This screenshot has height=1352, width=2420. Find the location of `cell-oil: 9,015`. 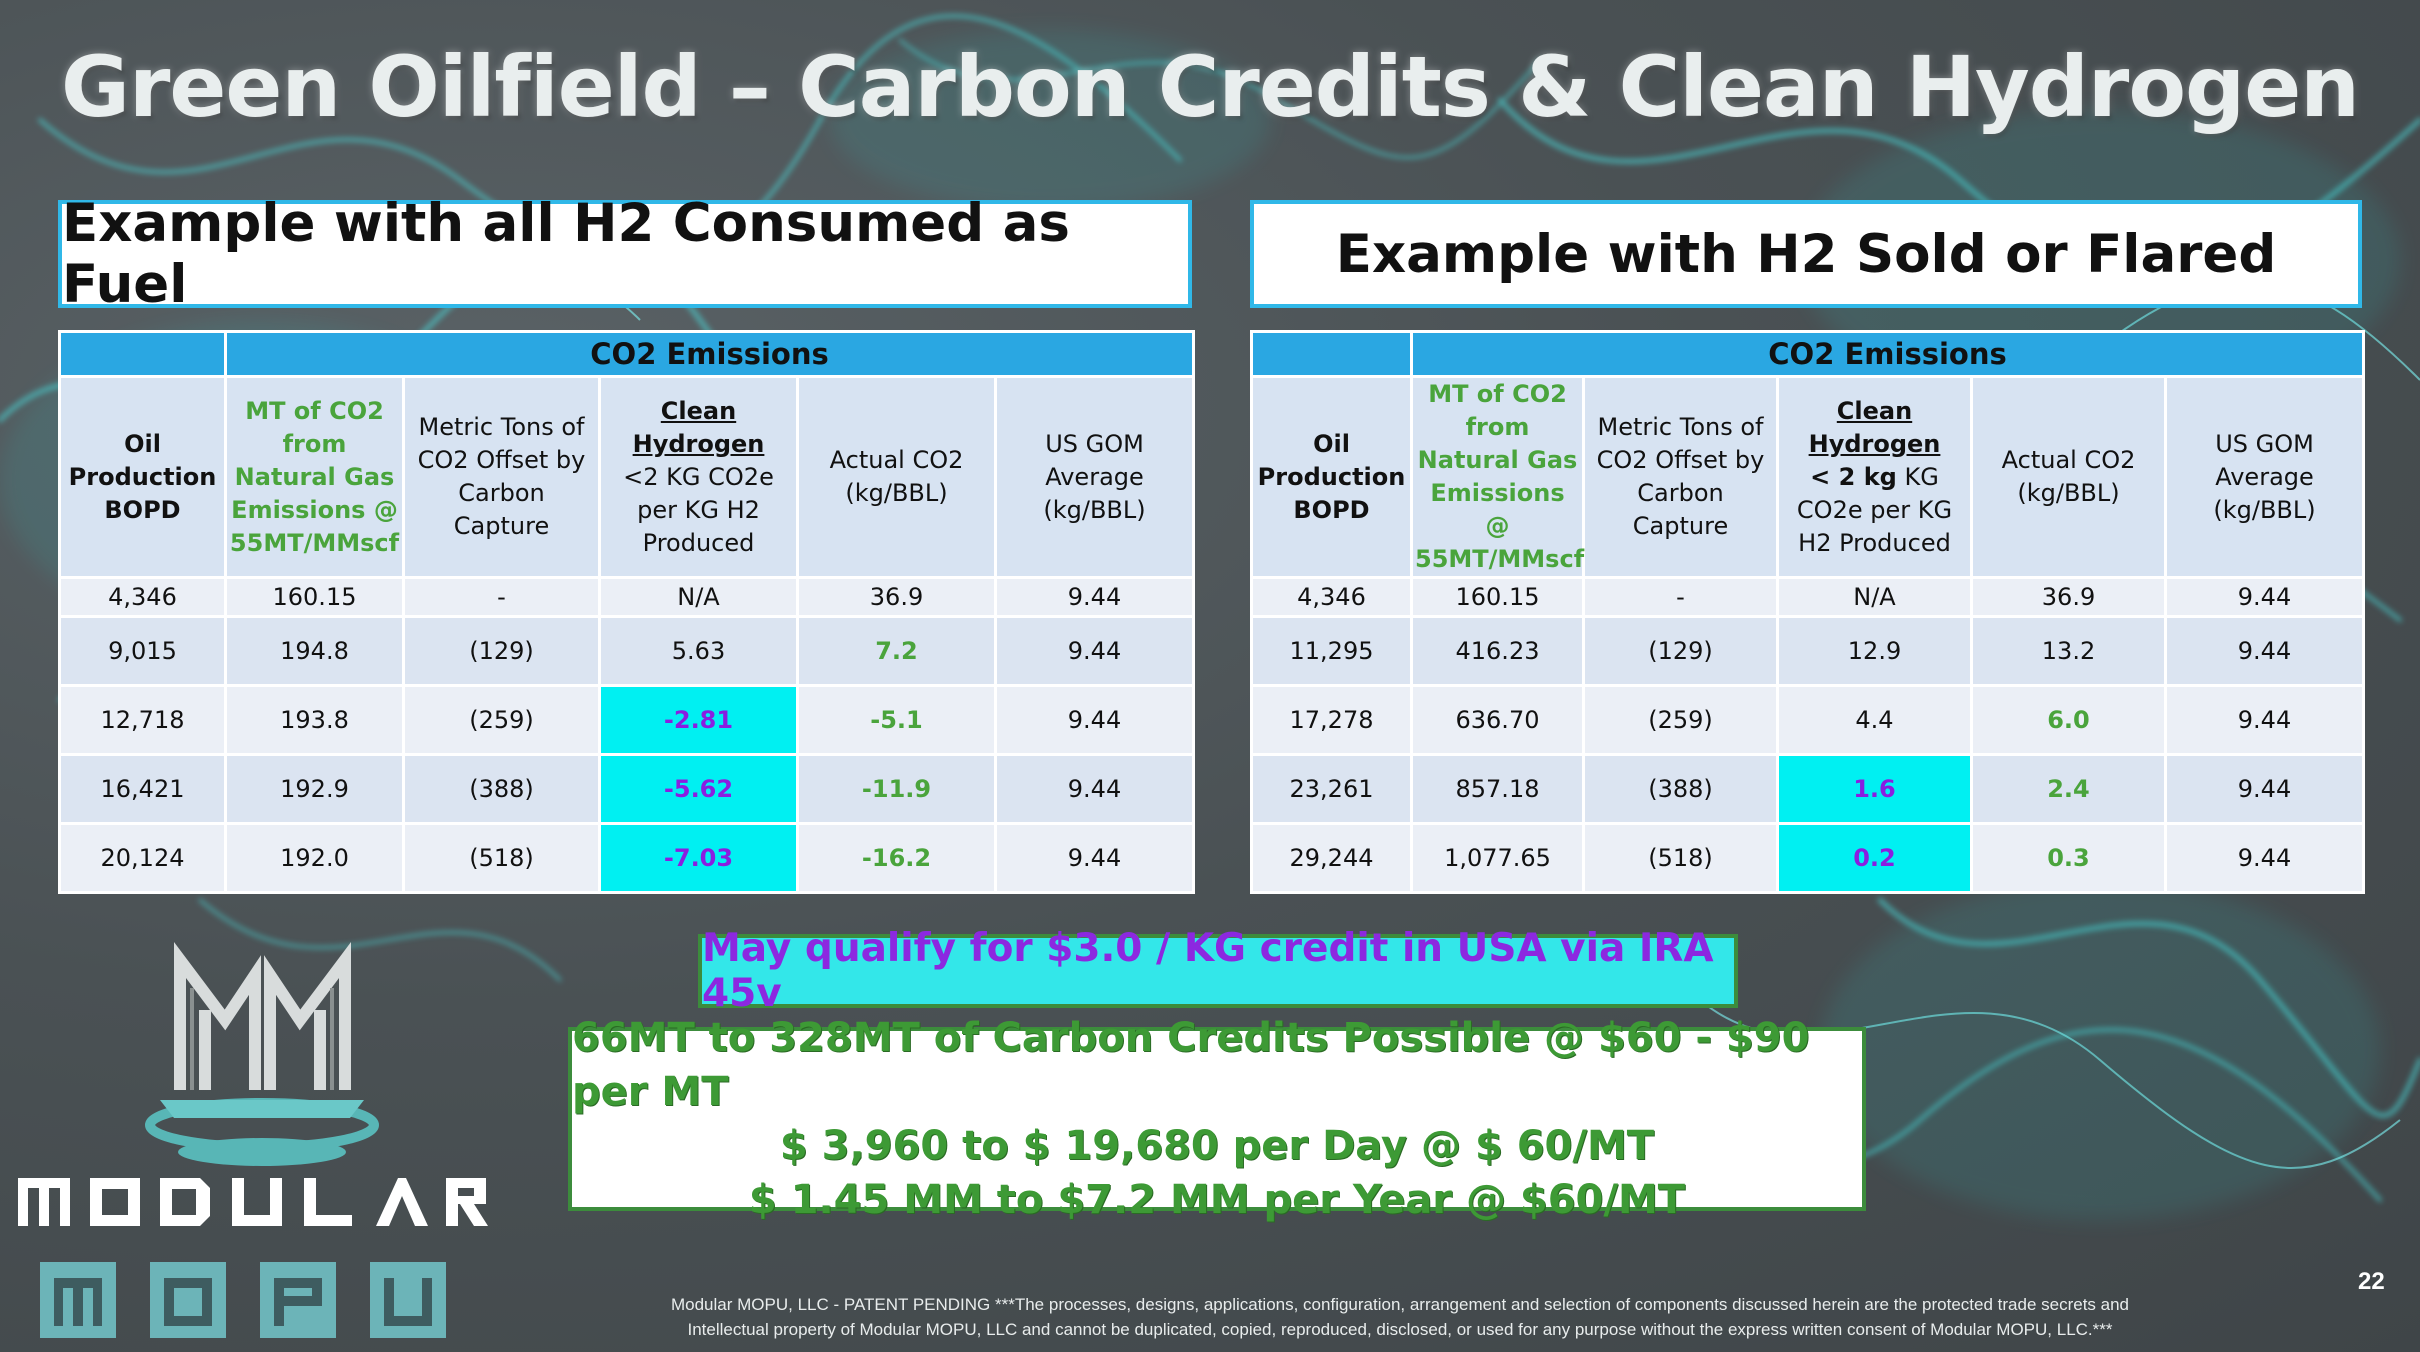

cell-oil: 9,015 is located at coordinates (142, 651).